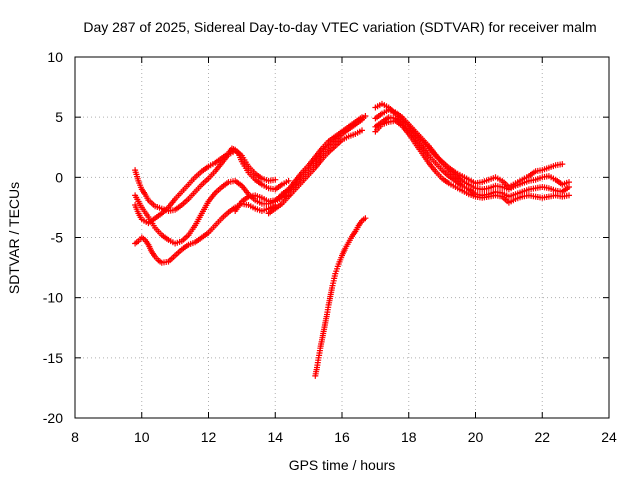 The height and width of the screenshot is (480, 640). Describe the element at coordinates (409, 437) in the screenshot. I see `x-tick-label: 18` at that location.